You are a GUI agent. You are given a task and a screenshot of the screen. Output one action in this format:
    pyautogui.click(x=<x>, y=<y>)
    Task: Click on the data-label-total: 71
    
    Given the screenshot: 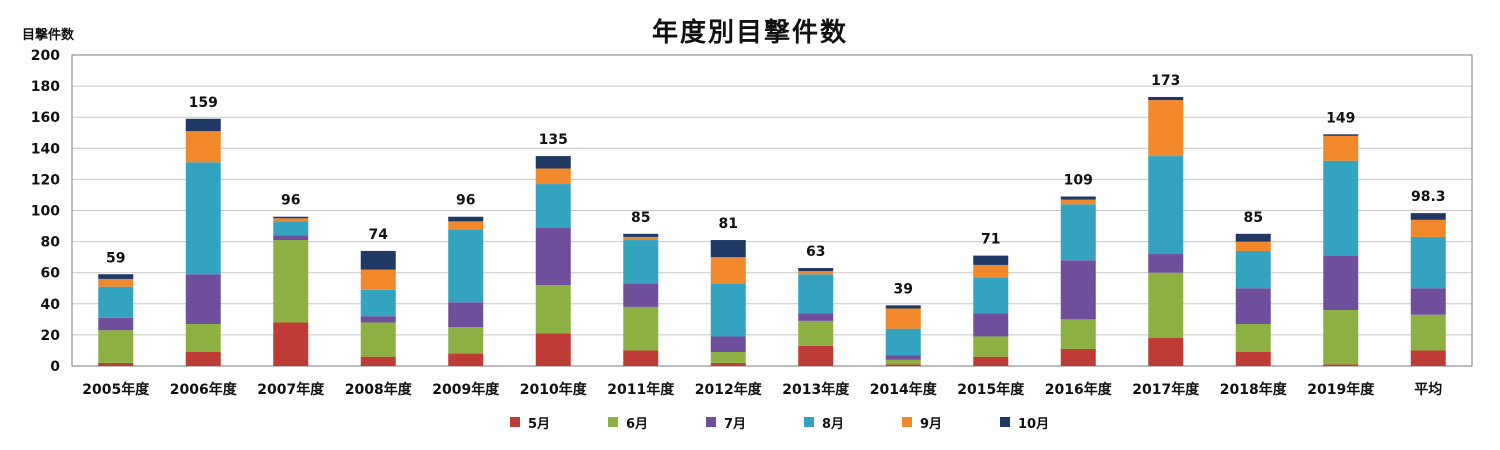 What is the action you would take?
    pyautogui.click(x=990, y=240)
    